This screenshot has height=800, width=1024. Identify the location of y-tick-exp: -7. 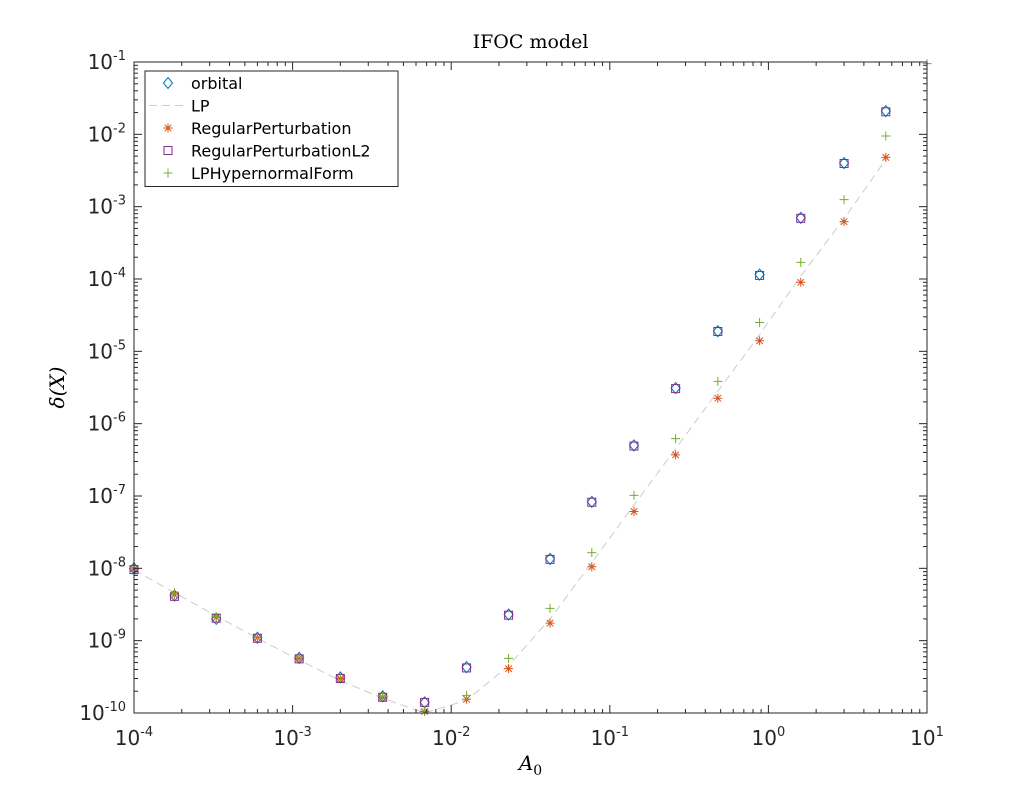
(119, 490).